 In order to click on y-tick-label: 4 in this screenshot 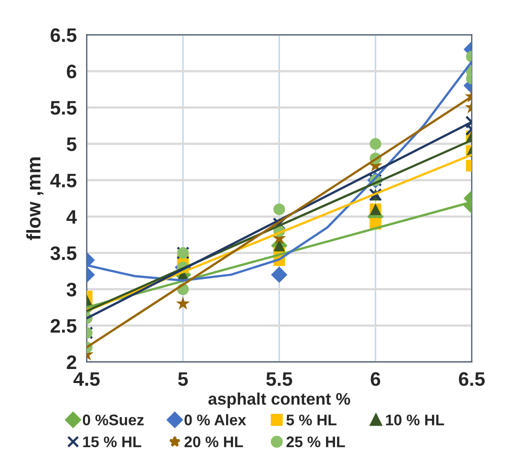, I will do `click(71, 217)`.